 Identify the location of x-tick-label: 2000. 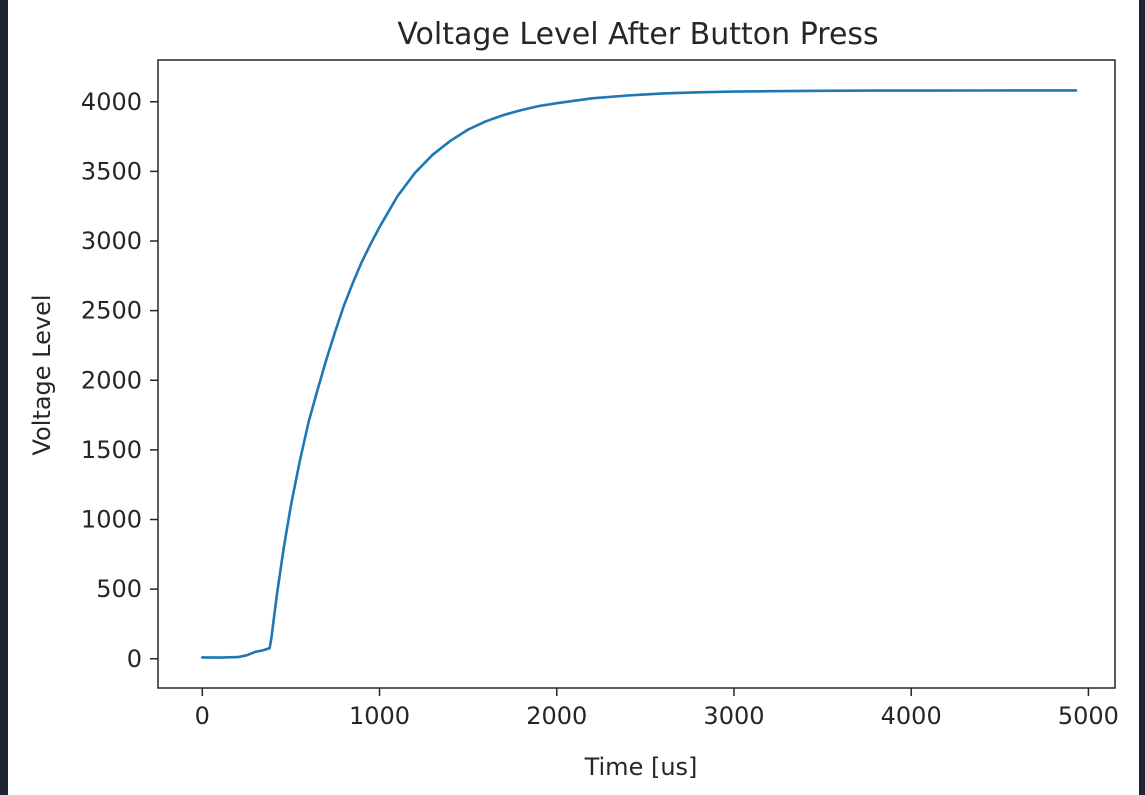
(556, 716).